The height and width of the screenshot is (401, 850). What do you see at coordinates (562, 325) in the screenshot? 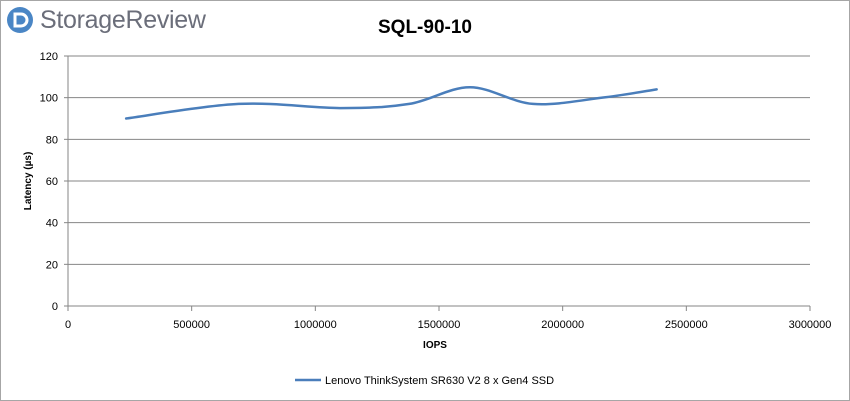
I see `x-tick-label: 2000000` at bounding box center [562, 325].